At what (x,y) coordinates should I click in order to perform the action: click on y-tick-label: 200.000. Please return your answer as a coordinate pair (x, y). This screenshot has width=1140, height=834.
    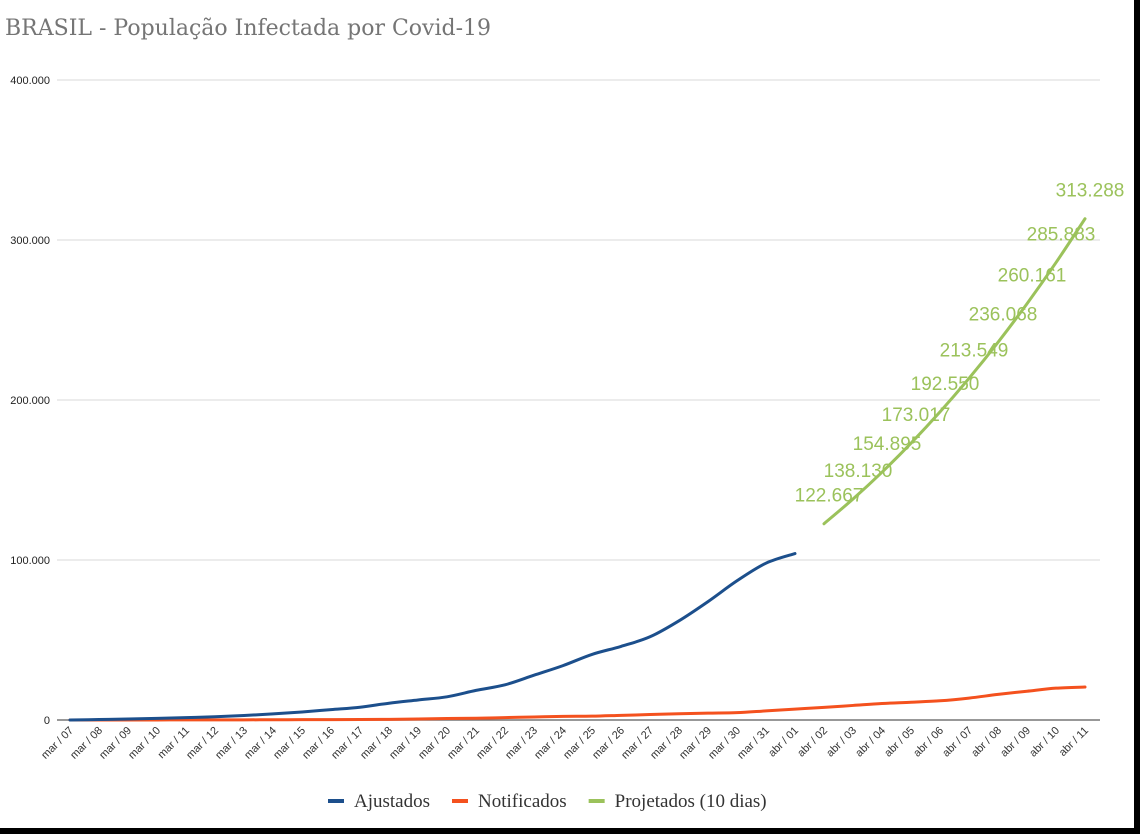
    Looking at the image, I should click on (30, 401).